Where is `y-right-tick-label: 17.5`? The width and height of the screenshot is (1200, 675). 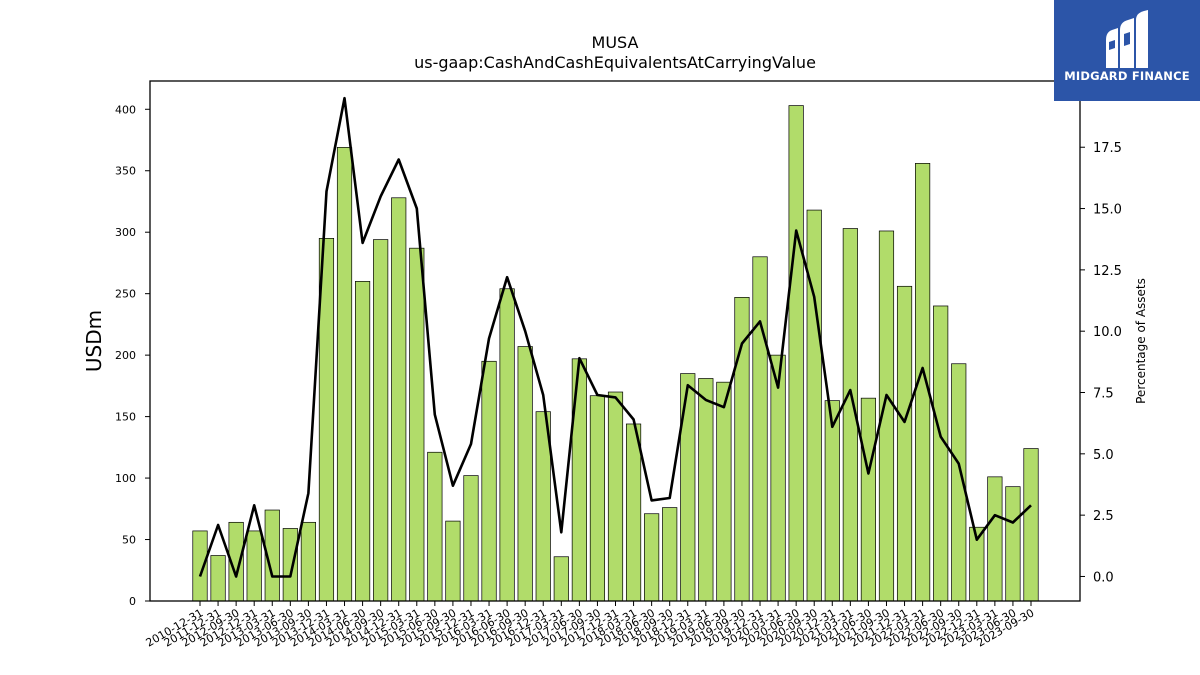
y-right-tick-label: 17.5 is located at coordinates (1107, 148).